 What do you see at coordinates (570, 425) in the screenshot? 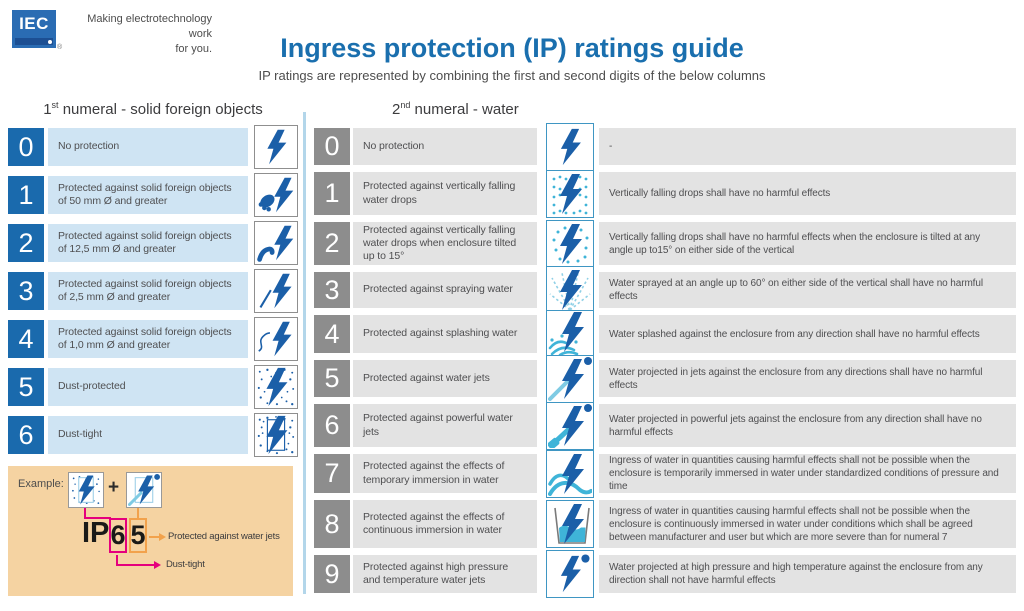
I see `powerful-water-jet-icon` at bounding box center [570, 425].